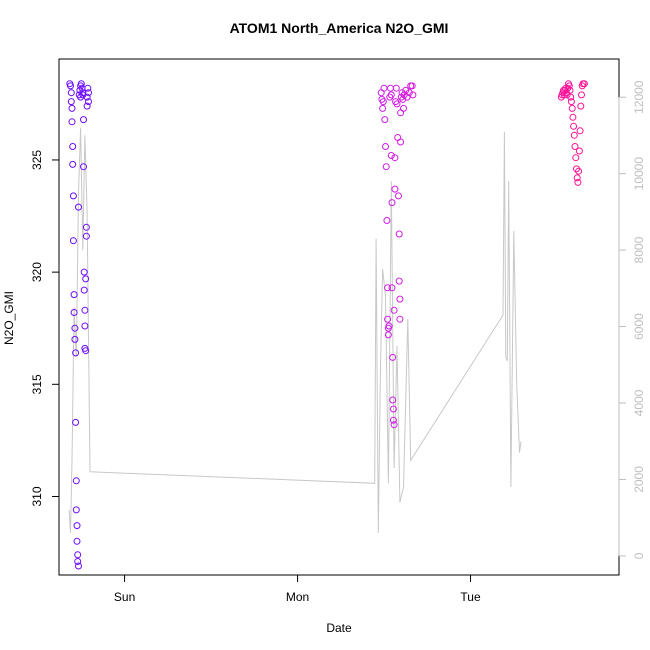 The height and width of the screenshot is (650, 650). What do you see at coordinates (37, 160) in the screenshot?
I see `y-tick-label: 325` at bounding box center [37, 160].